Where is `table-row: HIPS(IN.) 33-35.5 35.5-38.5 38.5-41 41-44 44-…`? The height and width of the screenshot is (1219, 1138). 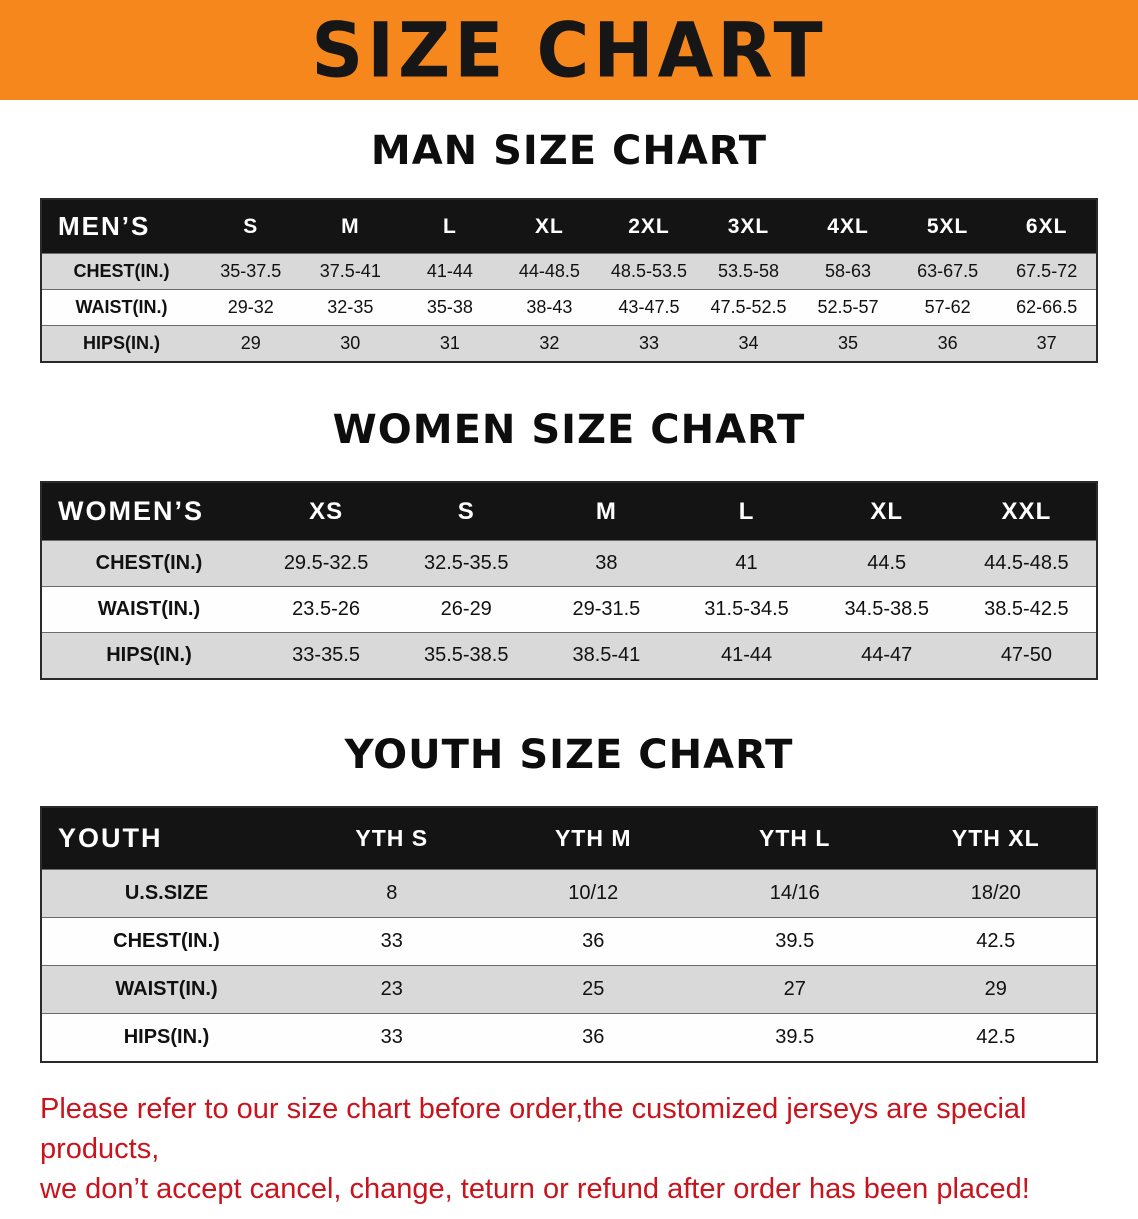
table-row: HIPS(IN.) 33-35.5 35.5-38.5 38.5-41 41-44 44-… is located at coordinates (569, 655).